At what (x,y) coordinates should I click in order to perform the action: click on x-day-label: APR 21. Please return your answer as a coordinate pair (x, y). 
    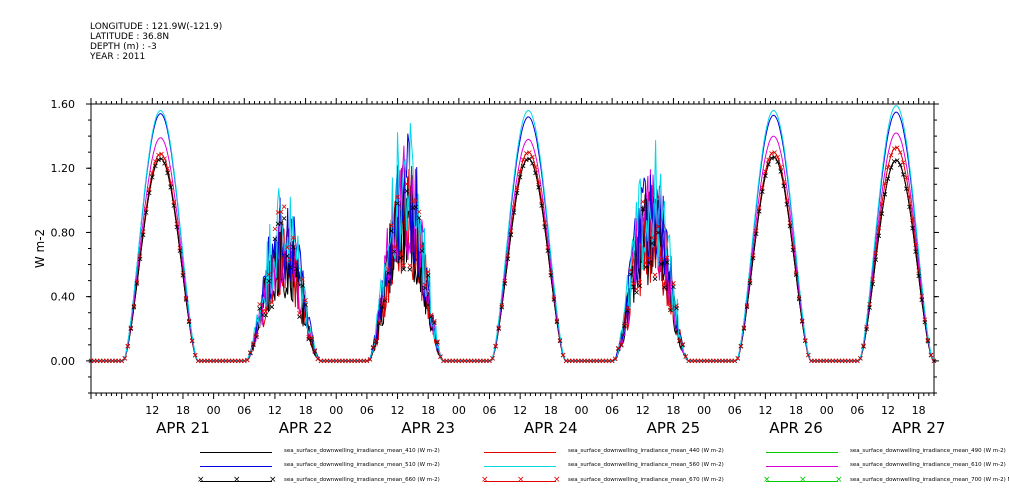
    Looking at the image, I should click on (183, 428).